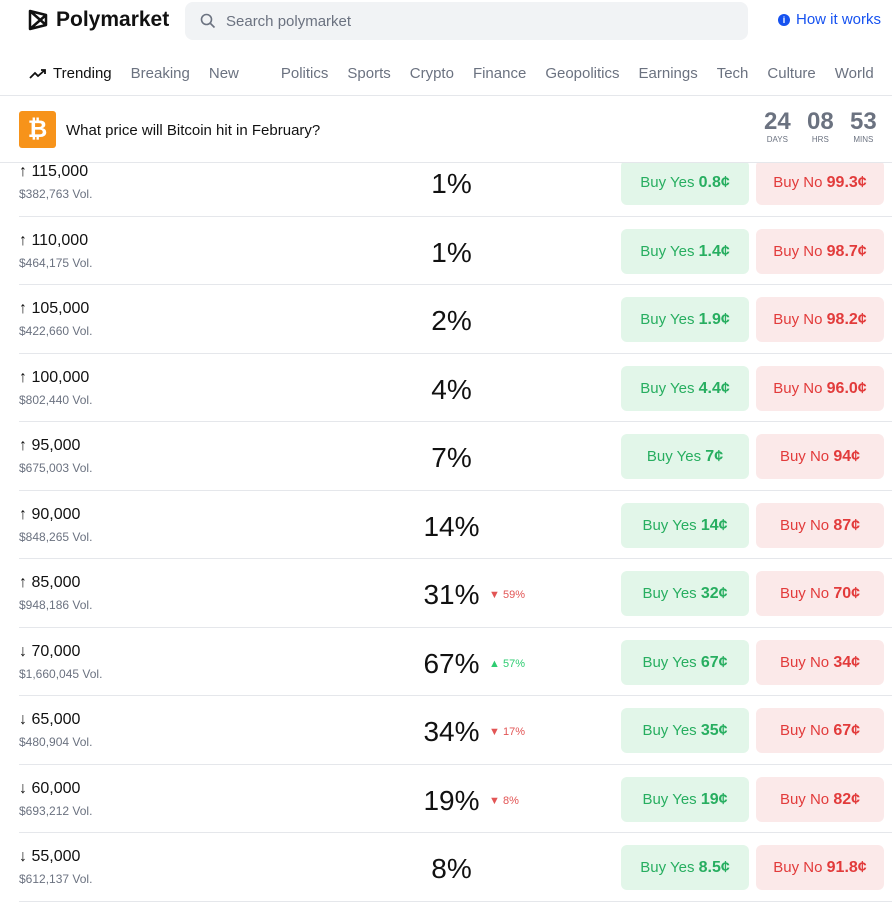 The image size is (892, 902). I want to click on probability: 67%, so click(451, 663).